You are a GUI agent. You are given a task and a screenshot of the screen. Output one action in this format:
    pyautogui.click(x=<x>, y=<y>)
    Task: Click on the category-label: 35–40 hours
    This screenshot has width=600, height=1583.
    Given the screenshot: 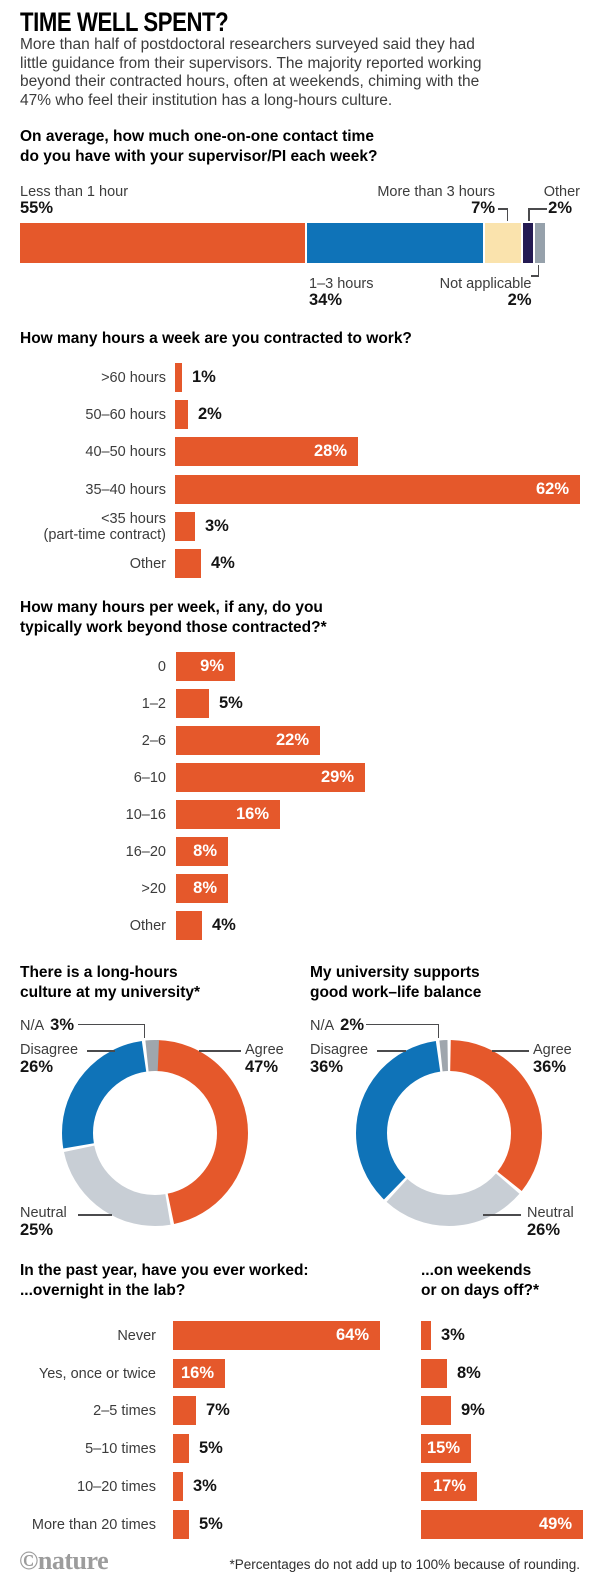 What is the action you would take?
    pyautogui.click(x=125, y=489)
    